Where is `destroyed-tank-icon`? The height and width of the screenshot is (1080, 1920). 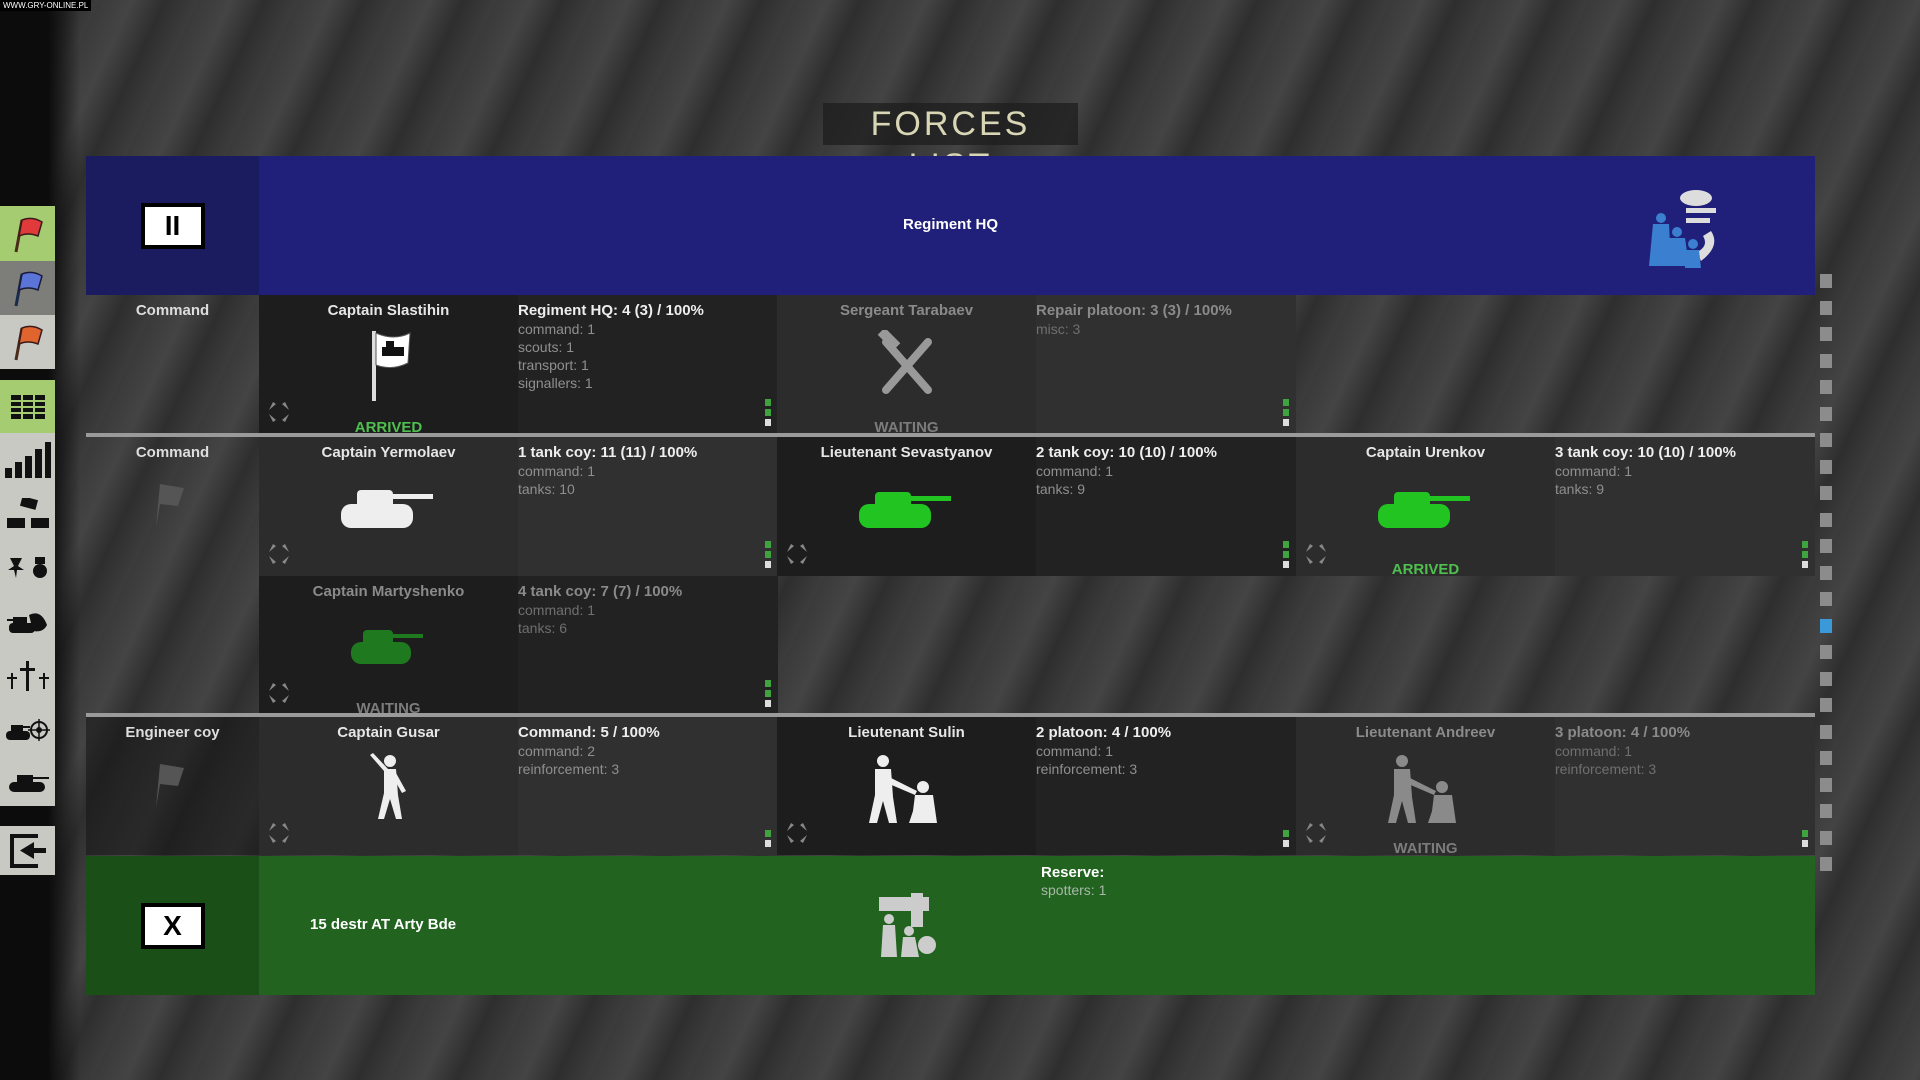 destroyed-tank-icon is located at coordinates (26, 623).